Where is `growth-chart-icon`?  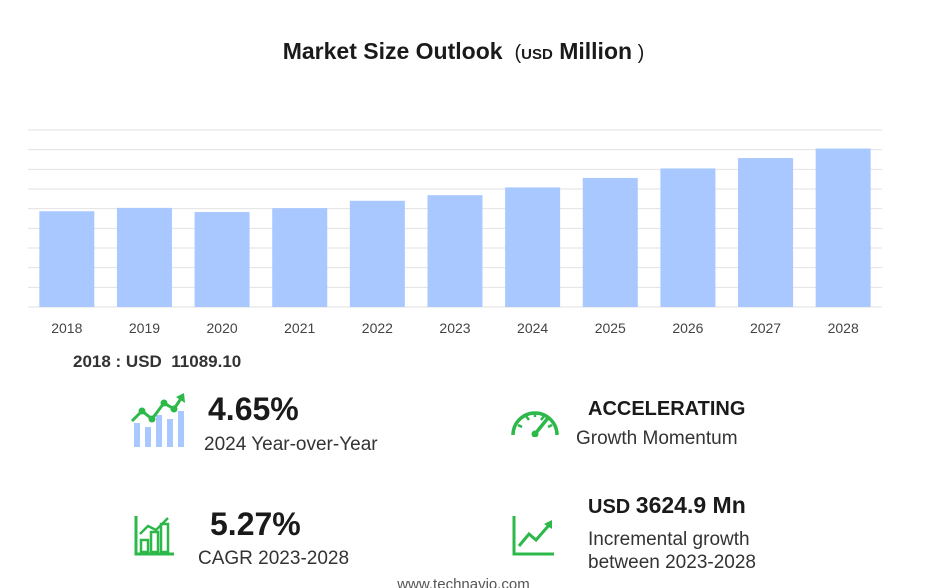 growth-chart-icon is located at coordinates (157, 420).